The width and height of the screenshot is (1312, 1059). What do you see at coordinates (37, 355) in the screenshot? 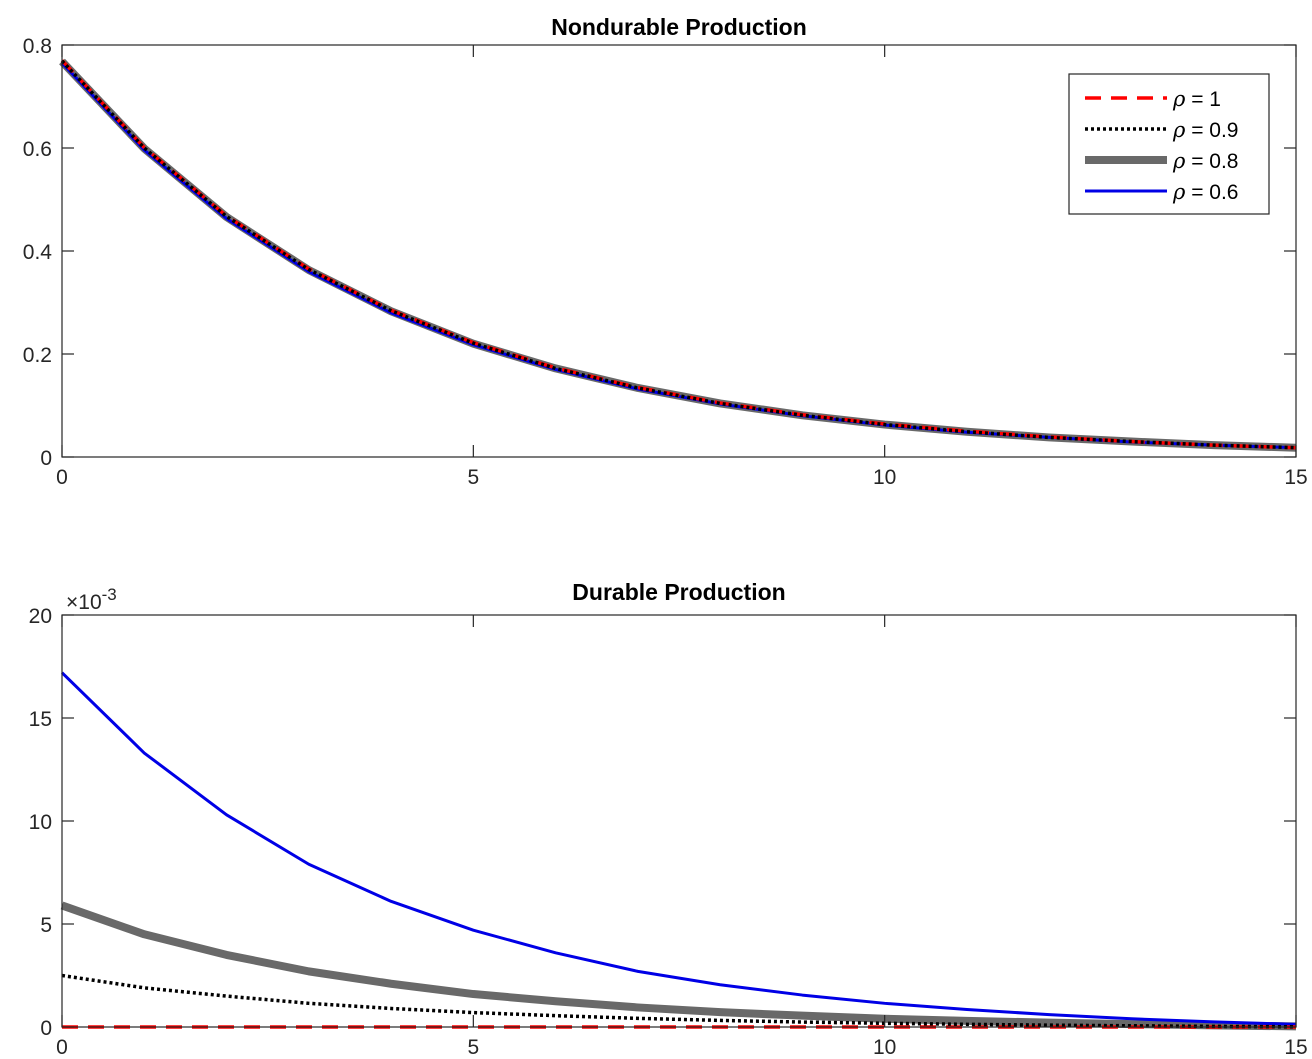
I see `y-tick-label: 0.2` at bounding box center [37, 355].